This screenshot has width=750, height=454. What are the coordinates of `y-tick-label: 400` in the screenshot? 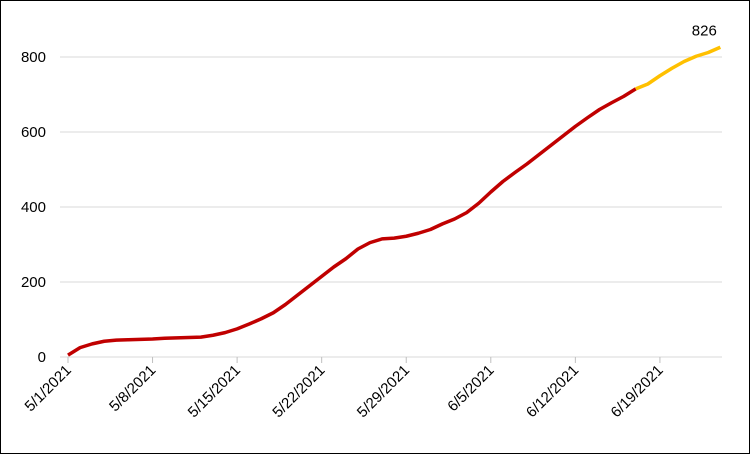 It's located at (33, 207).